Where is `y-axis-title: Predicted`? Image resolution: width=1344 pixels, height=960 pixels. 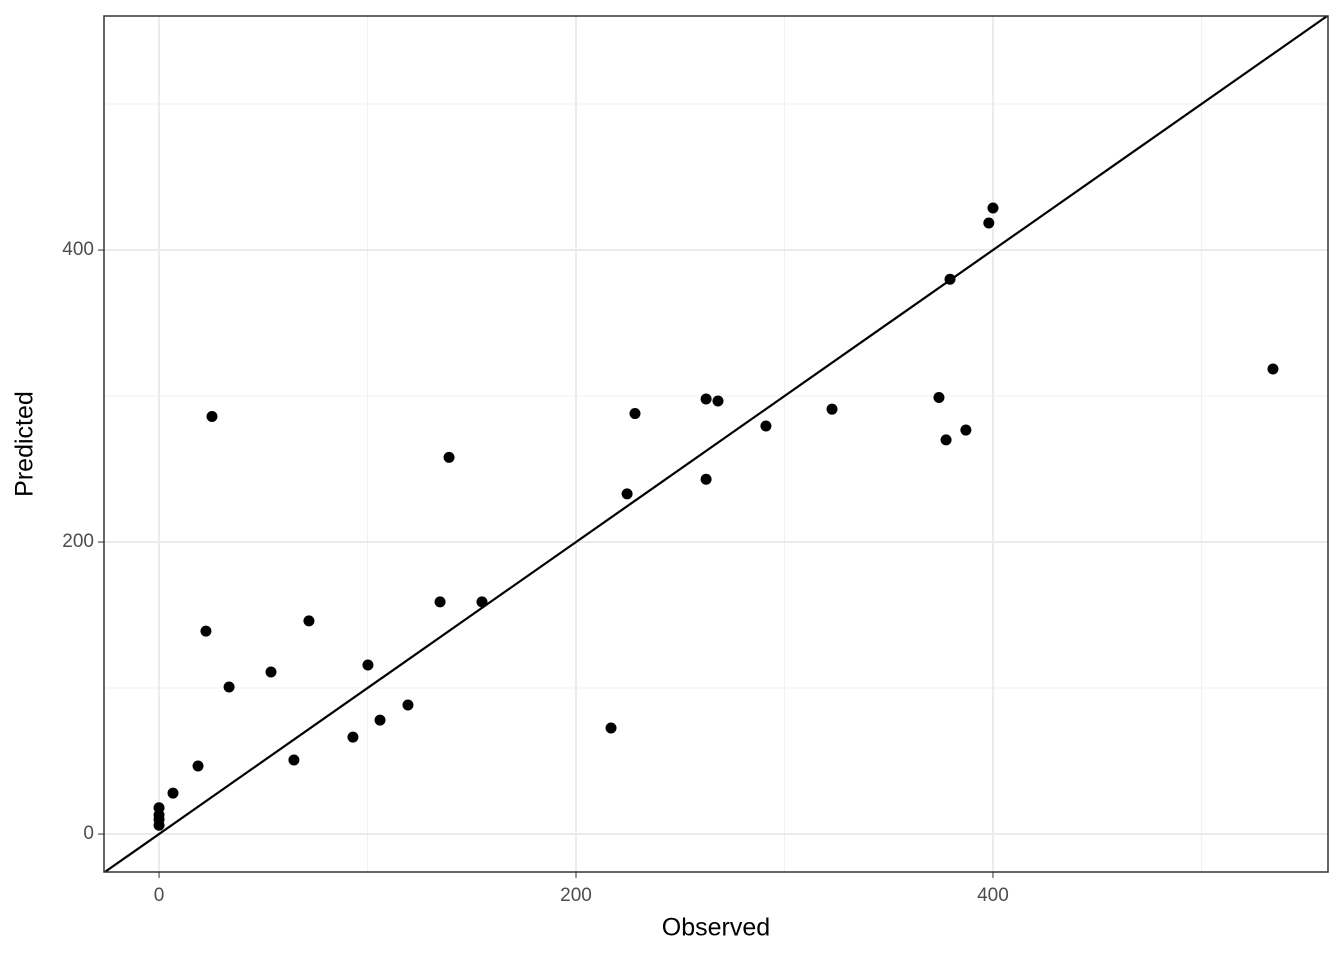
y-axis-title: Predicted is located at coordinates (25, 444).